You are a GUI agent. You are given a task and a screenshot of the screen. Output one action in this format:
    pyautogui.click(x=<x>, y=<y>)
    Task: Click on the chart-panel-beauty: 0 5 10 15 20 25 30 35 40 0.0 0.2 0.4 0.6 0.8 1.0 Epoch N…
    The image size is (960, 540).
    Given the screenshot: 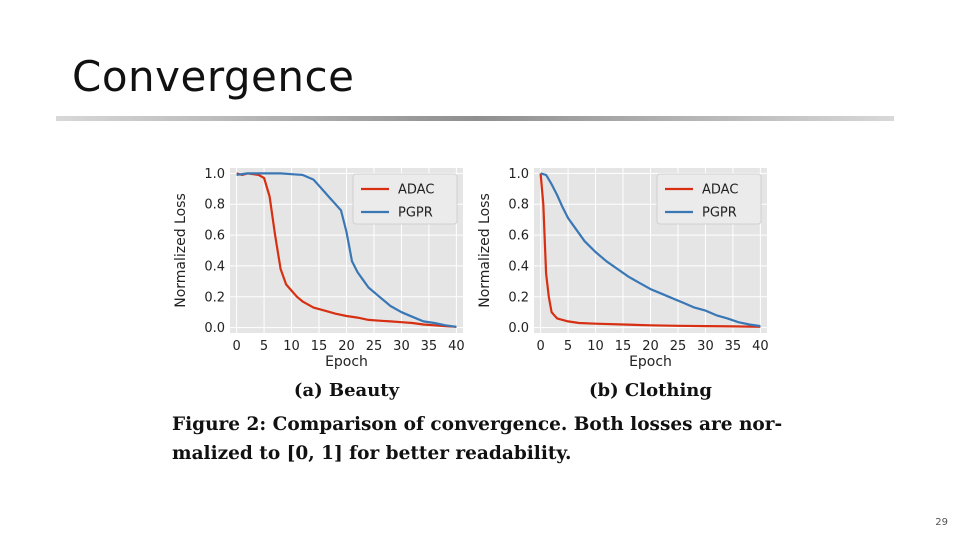 What is the action you would take?
    pyautogui.click(x=319, y=284)
    